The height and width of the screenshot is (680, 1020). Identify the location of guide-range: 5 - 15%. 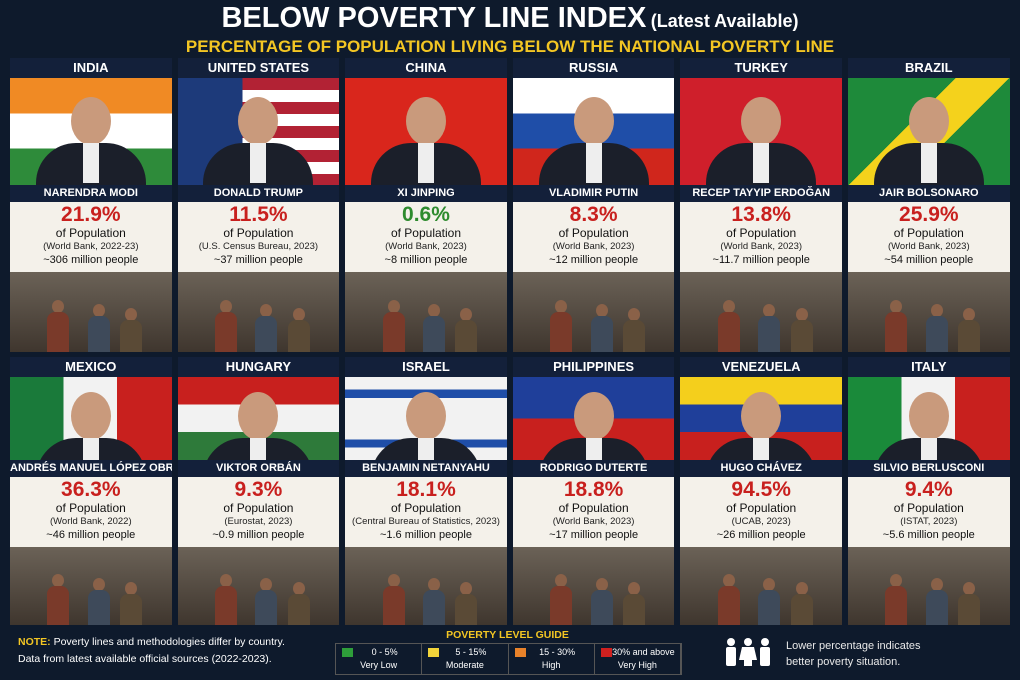
(464, 652).